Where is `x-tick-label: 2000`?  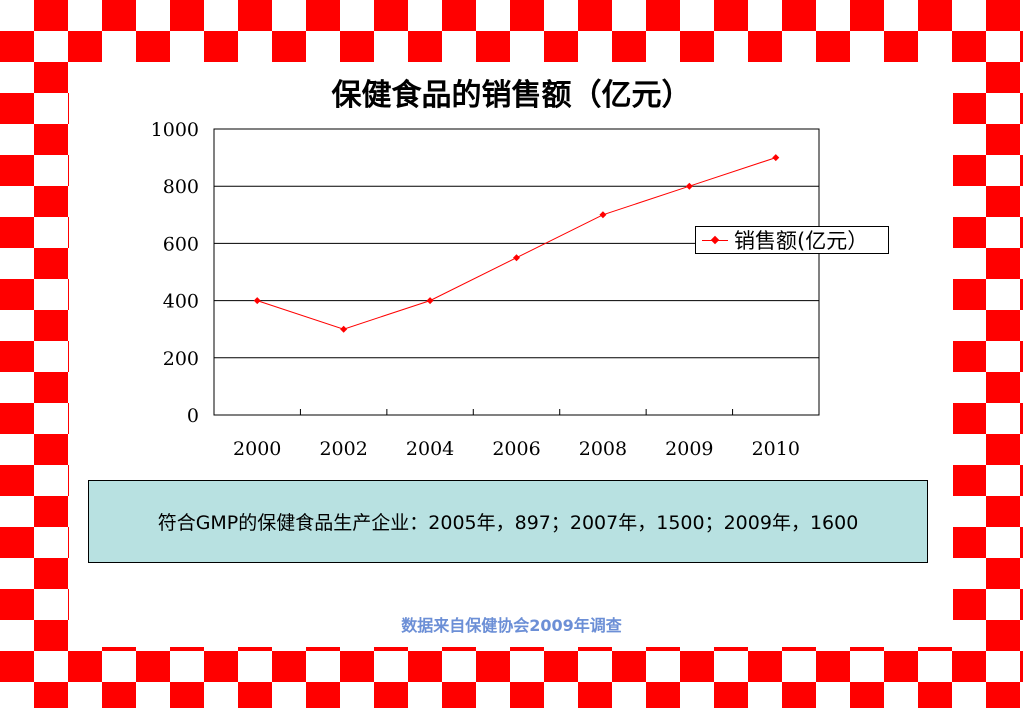 x-tick-label: 2000 is located at coordinates (257, 449).